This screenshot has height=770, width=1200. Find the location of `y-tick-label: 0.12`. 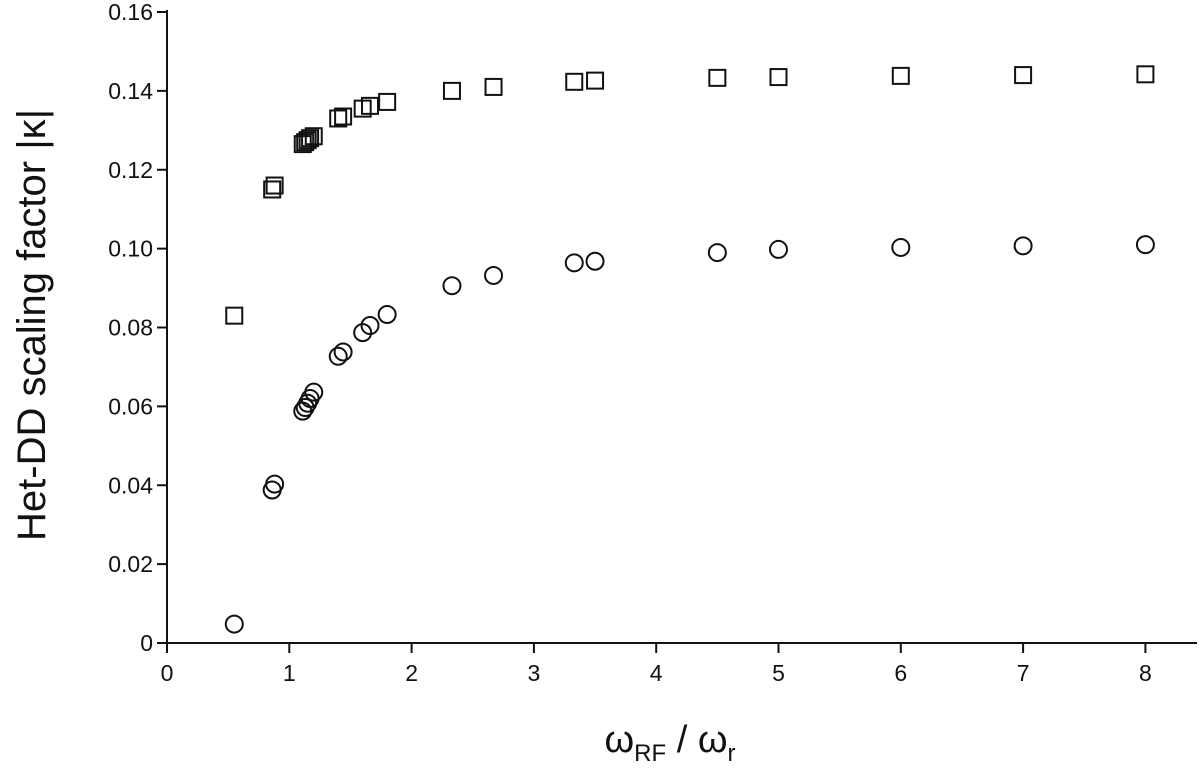

y-tick-label: 0.12 is located at coordinates (130, 170).